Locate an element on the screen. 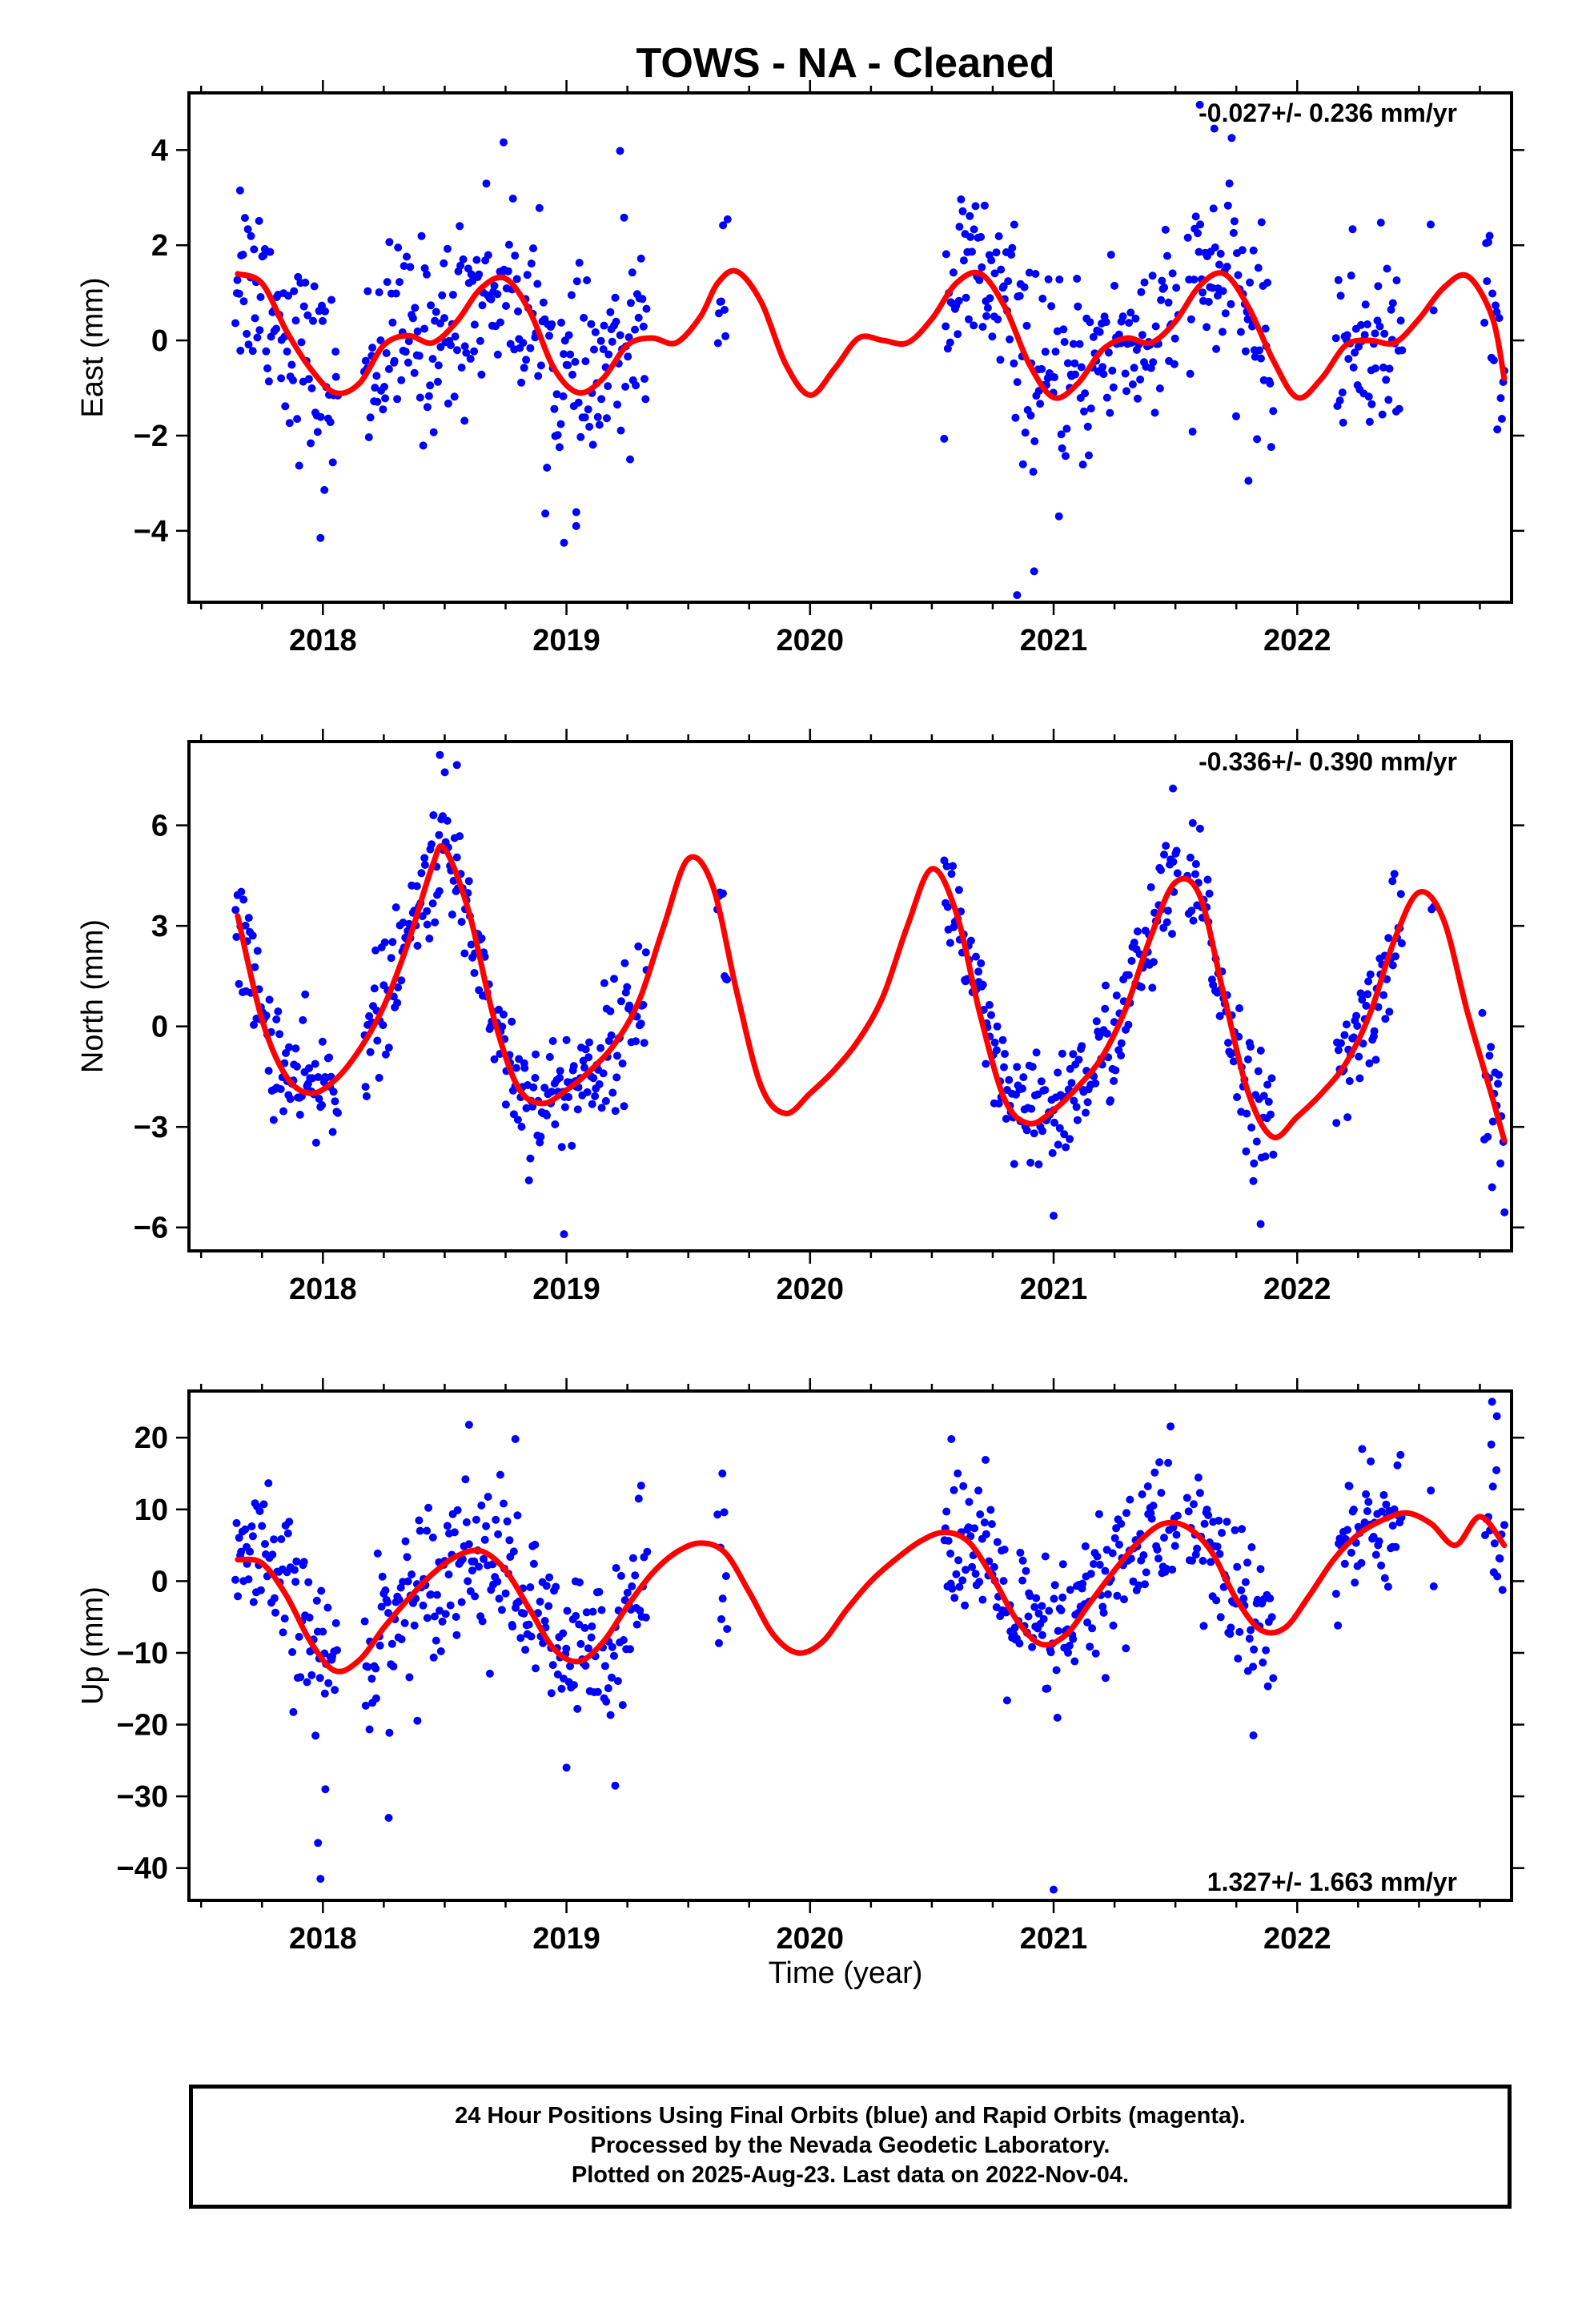 The image size is (1582, 2324). x-tick-label: 2019 is located at coordinates (566, 1939).